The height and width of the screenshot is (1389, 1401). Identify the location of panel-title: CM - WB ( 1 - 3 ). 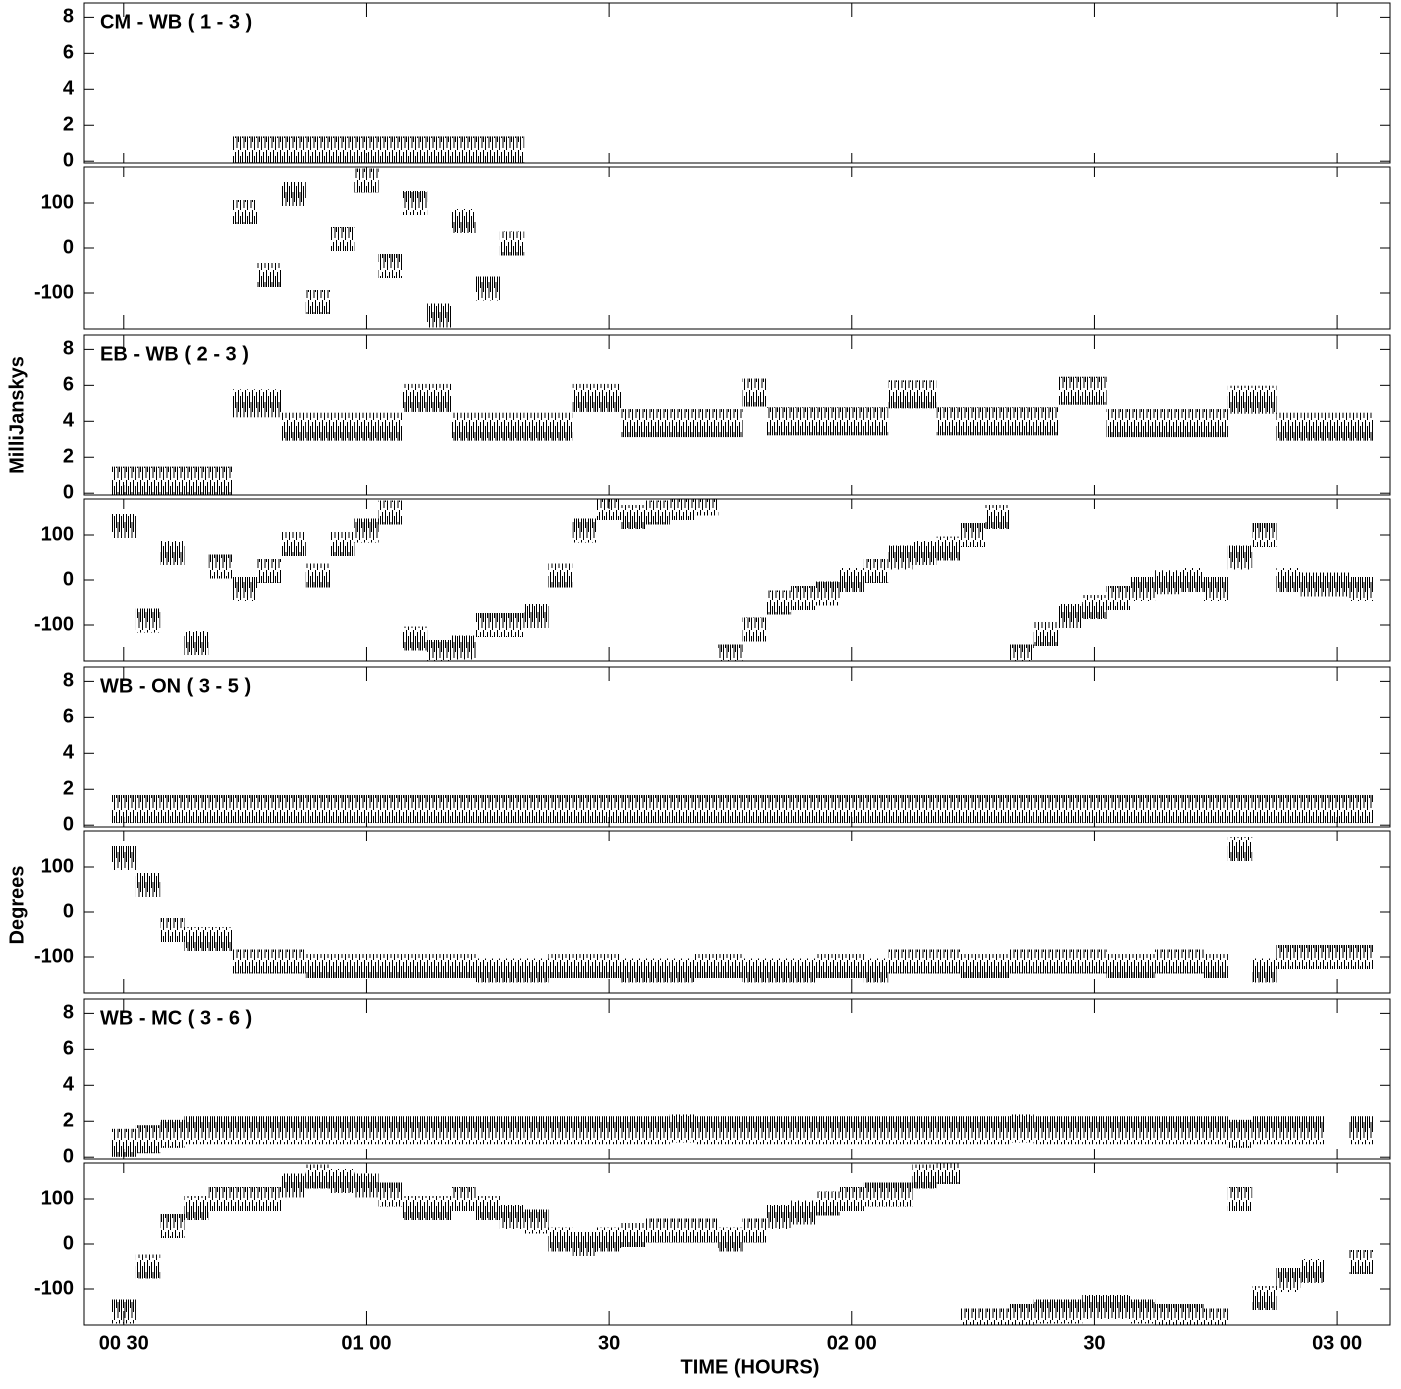
(176, 22).